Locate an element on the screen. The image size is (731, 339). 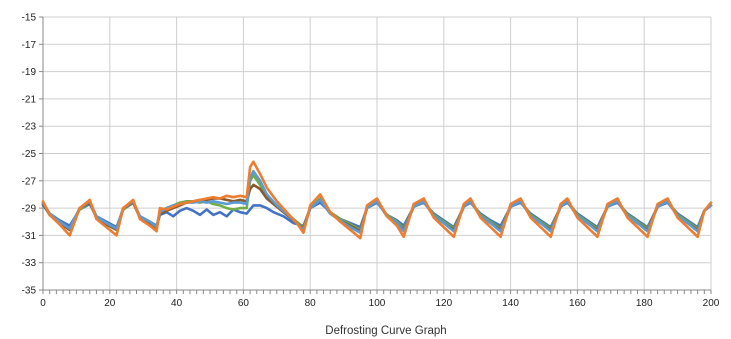
x-tick-label: 60 is located at coordinates (244, 303).